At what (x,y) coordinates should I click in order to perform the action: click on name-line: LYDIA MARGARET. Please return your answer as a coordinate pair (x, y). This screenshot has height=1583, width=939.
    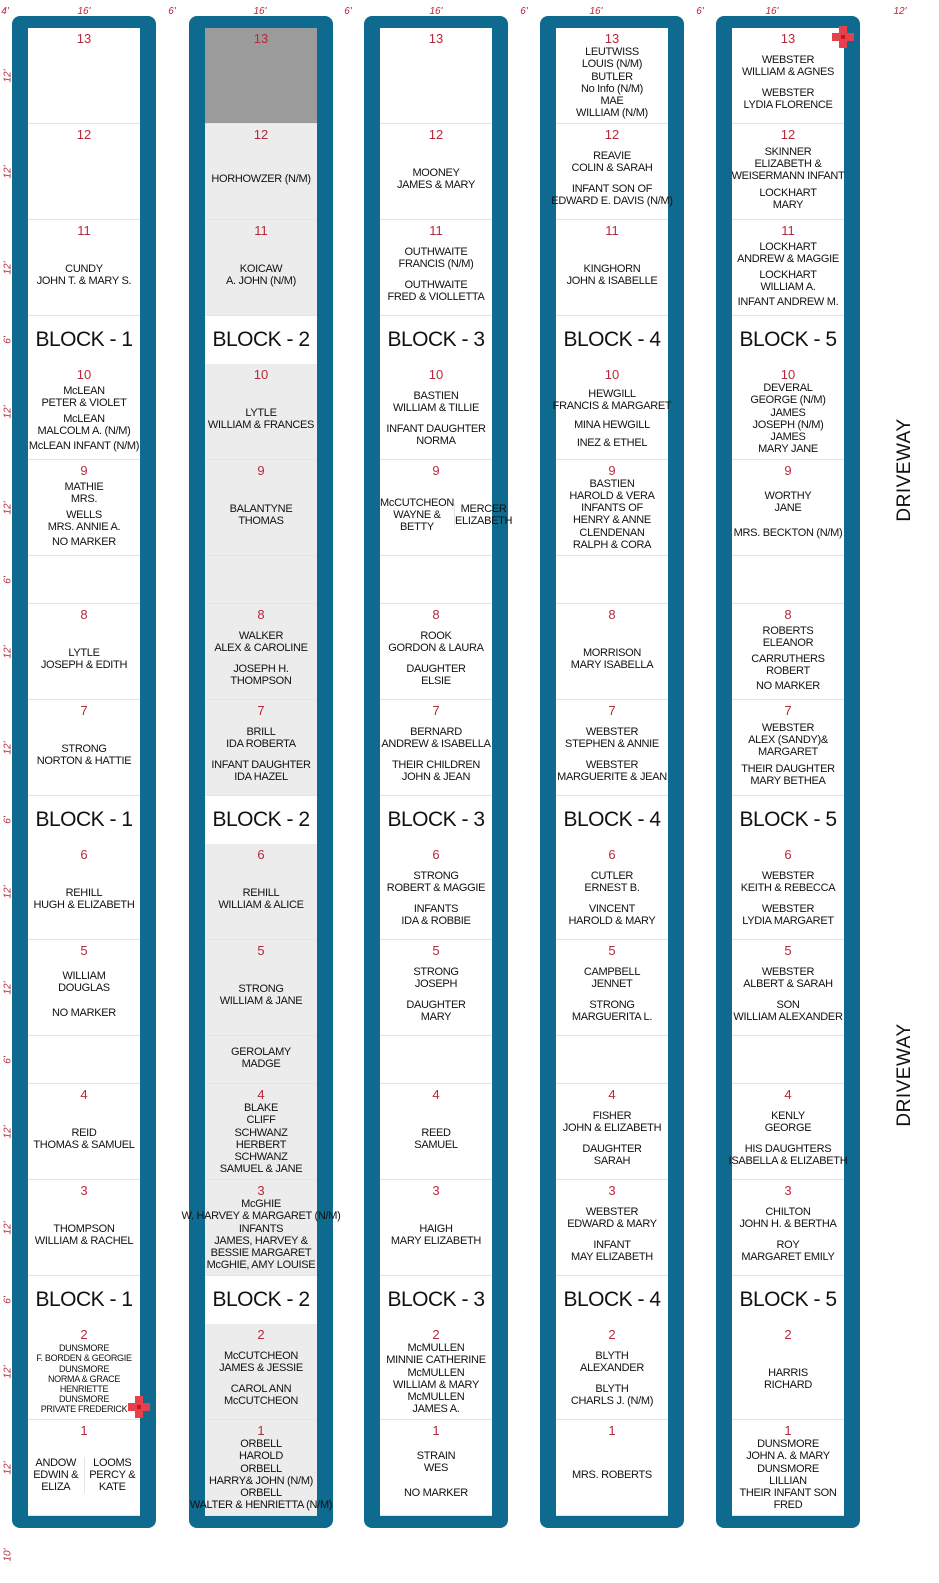
    Looking at the image, I should click on (788, 920).